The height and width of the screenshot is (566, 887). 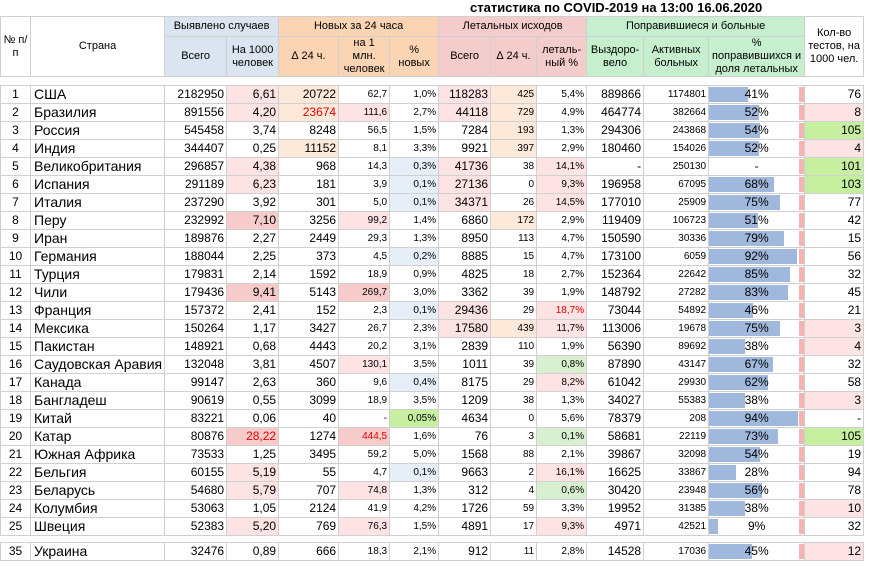 What do you see at coordinates (757, 56) in the screenshot?
I see `header-rec-share: % поправившихся и доля летальных` at bounding box center [757, 56].